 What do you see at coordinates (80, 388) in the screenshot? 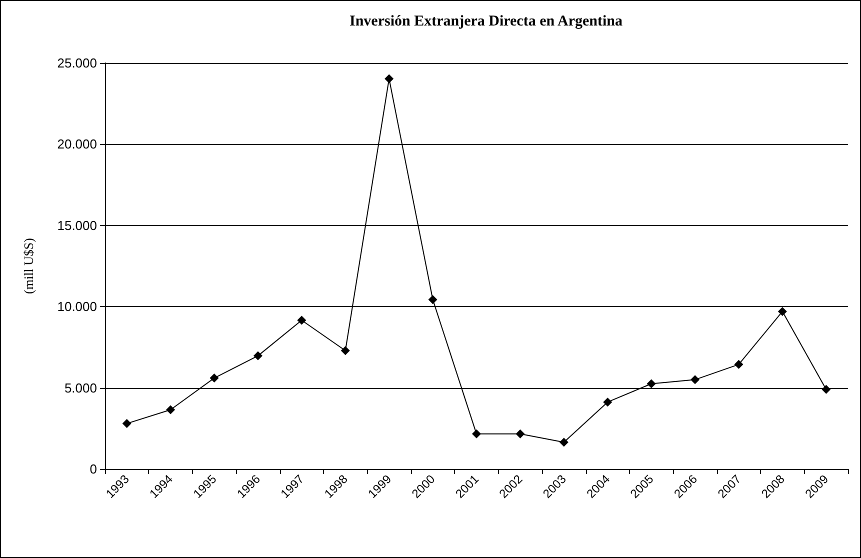
I see `y-tick-label: 5.000` at bounding box center [80, 388].